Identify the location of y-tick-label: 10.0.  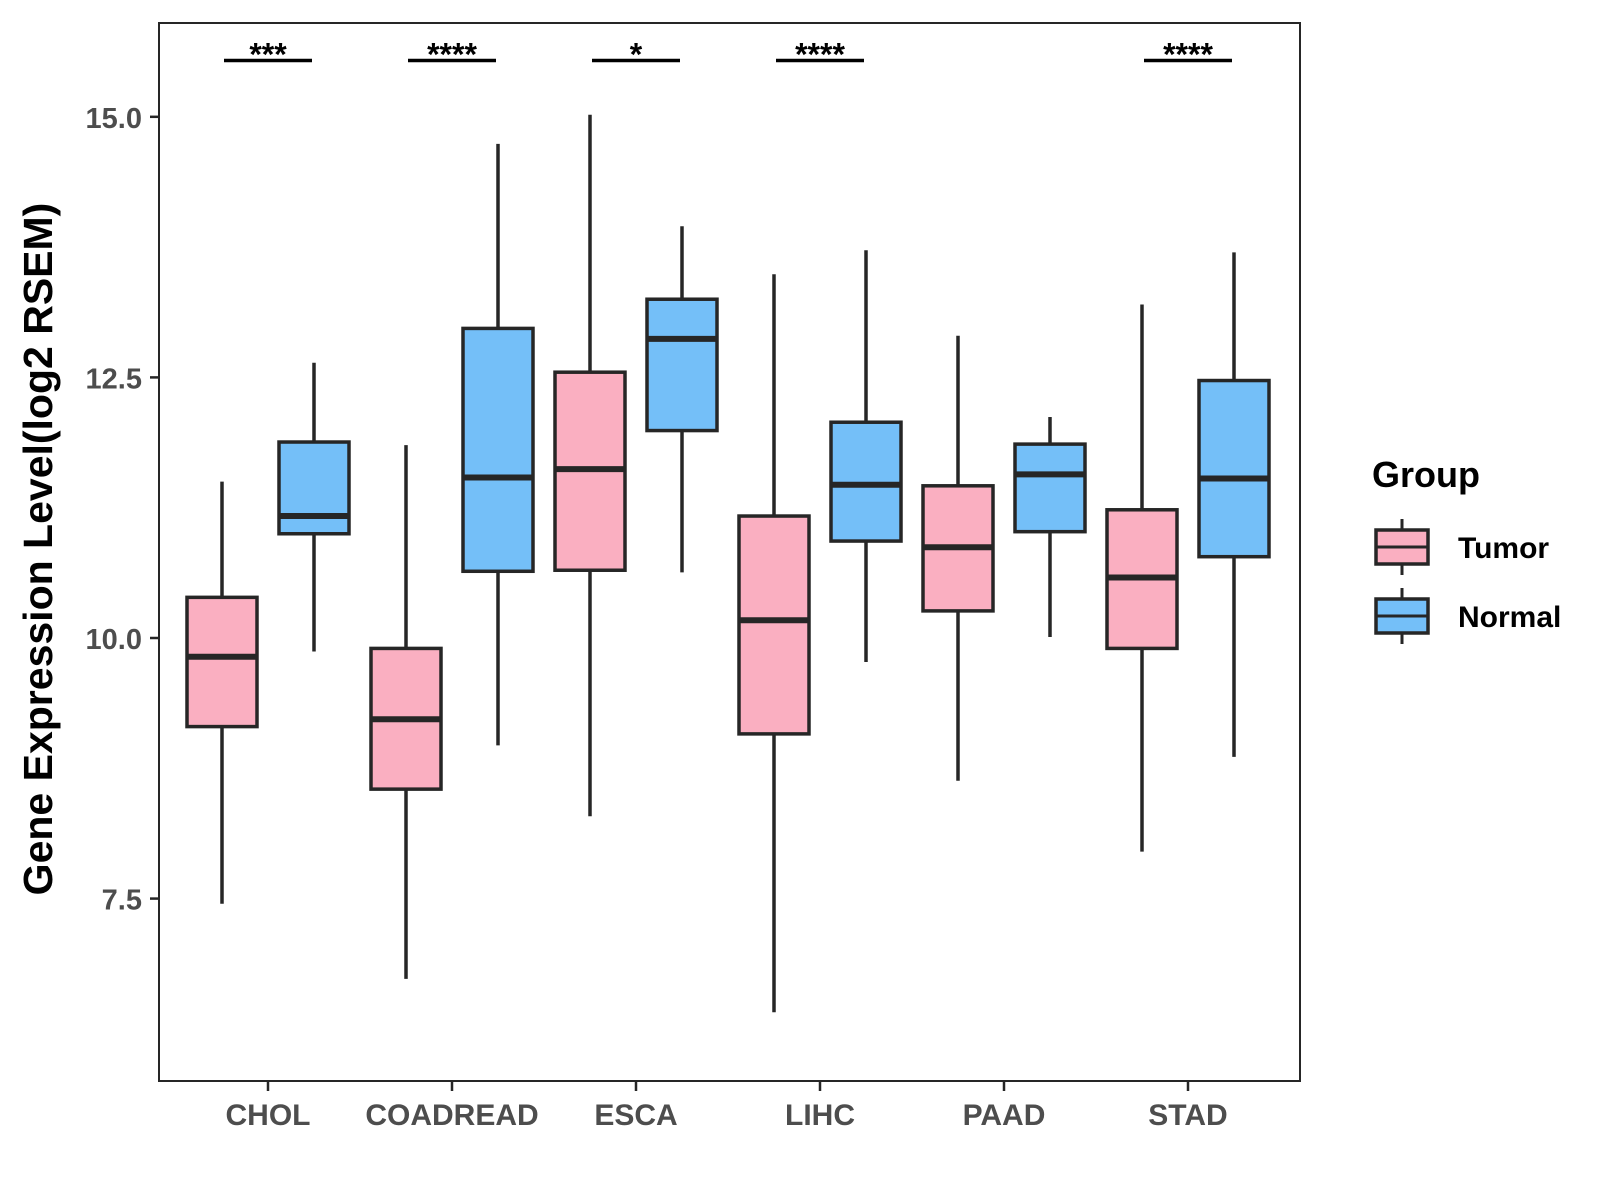
(114, 640).